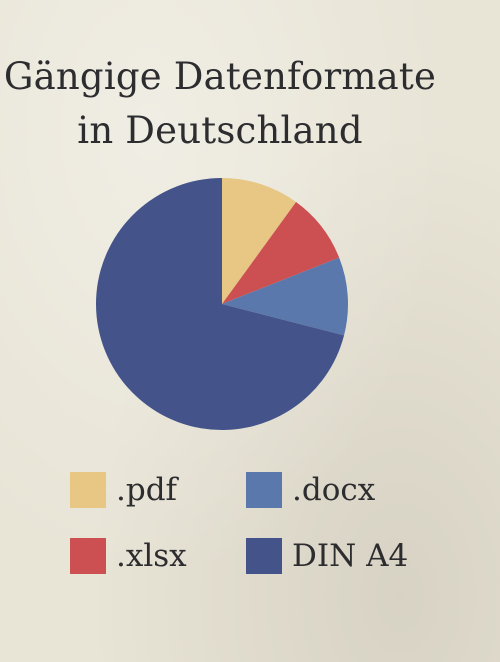 The width and height of the screenshot is (500, 662). I want to click on legend-swatch-xlsx, so click(88, 556).